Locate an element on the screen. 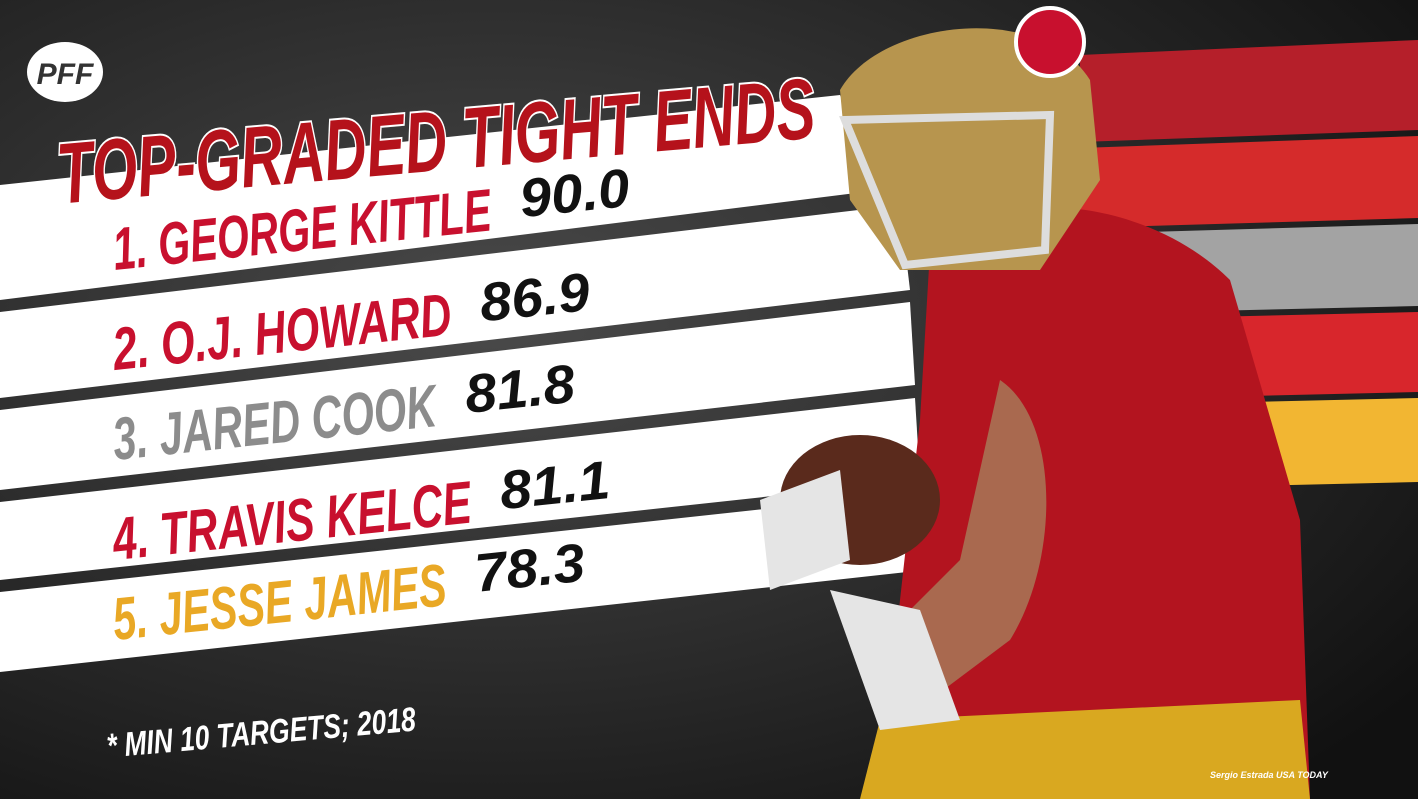  player-grade: 81.8 is located at coordinates (520, 389).